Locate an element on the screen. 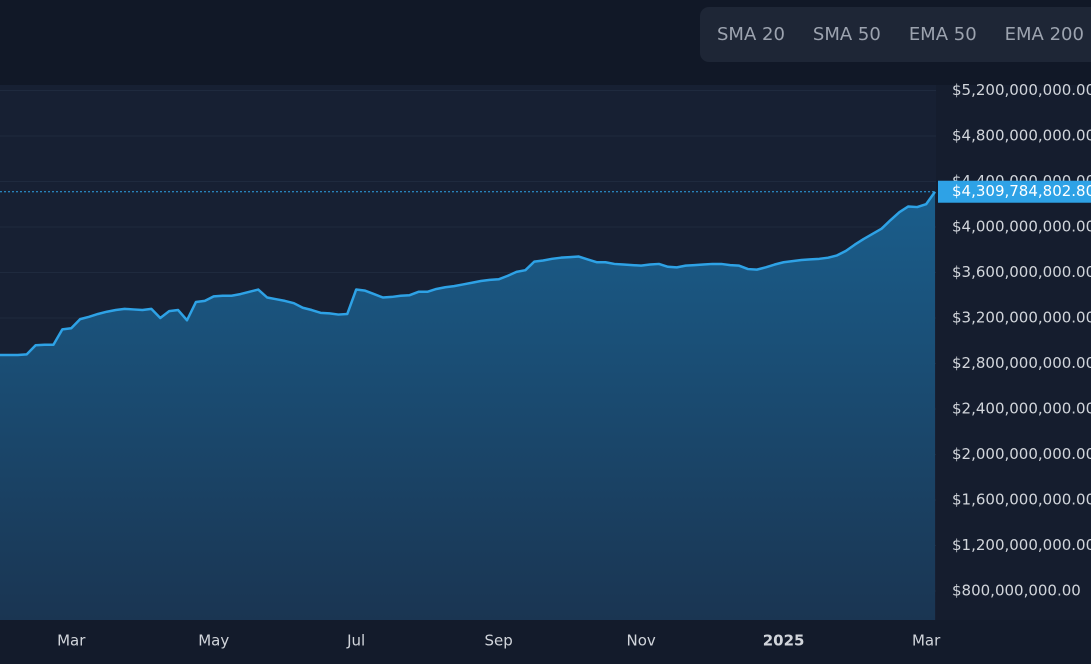 This screenshot has height=664, width=1091. y-tick-label: $800,000,000.00 is located at coordinates (1016, 590).